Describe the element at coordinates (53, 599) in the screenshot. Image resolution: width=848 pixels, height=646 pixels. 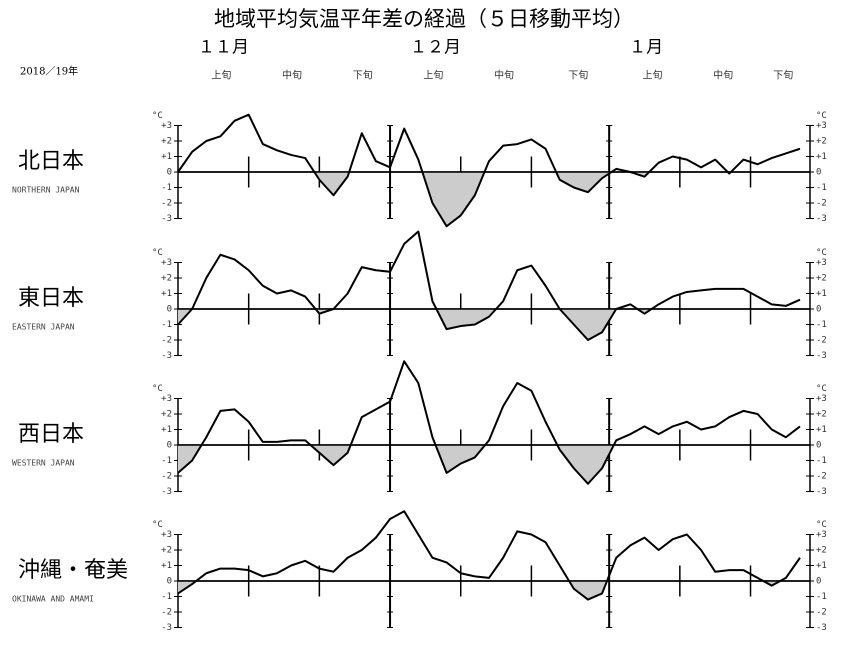
I see `region-name-en: OKINAWA AND AMAMI` at that location.